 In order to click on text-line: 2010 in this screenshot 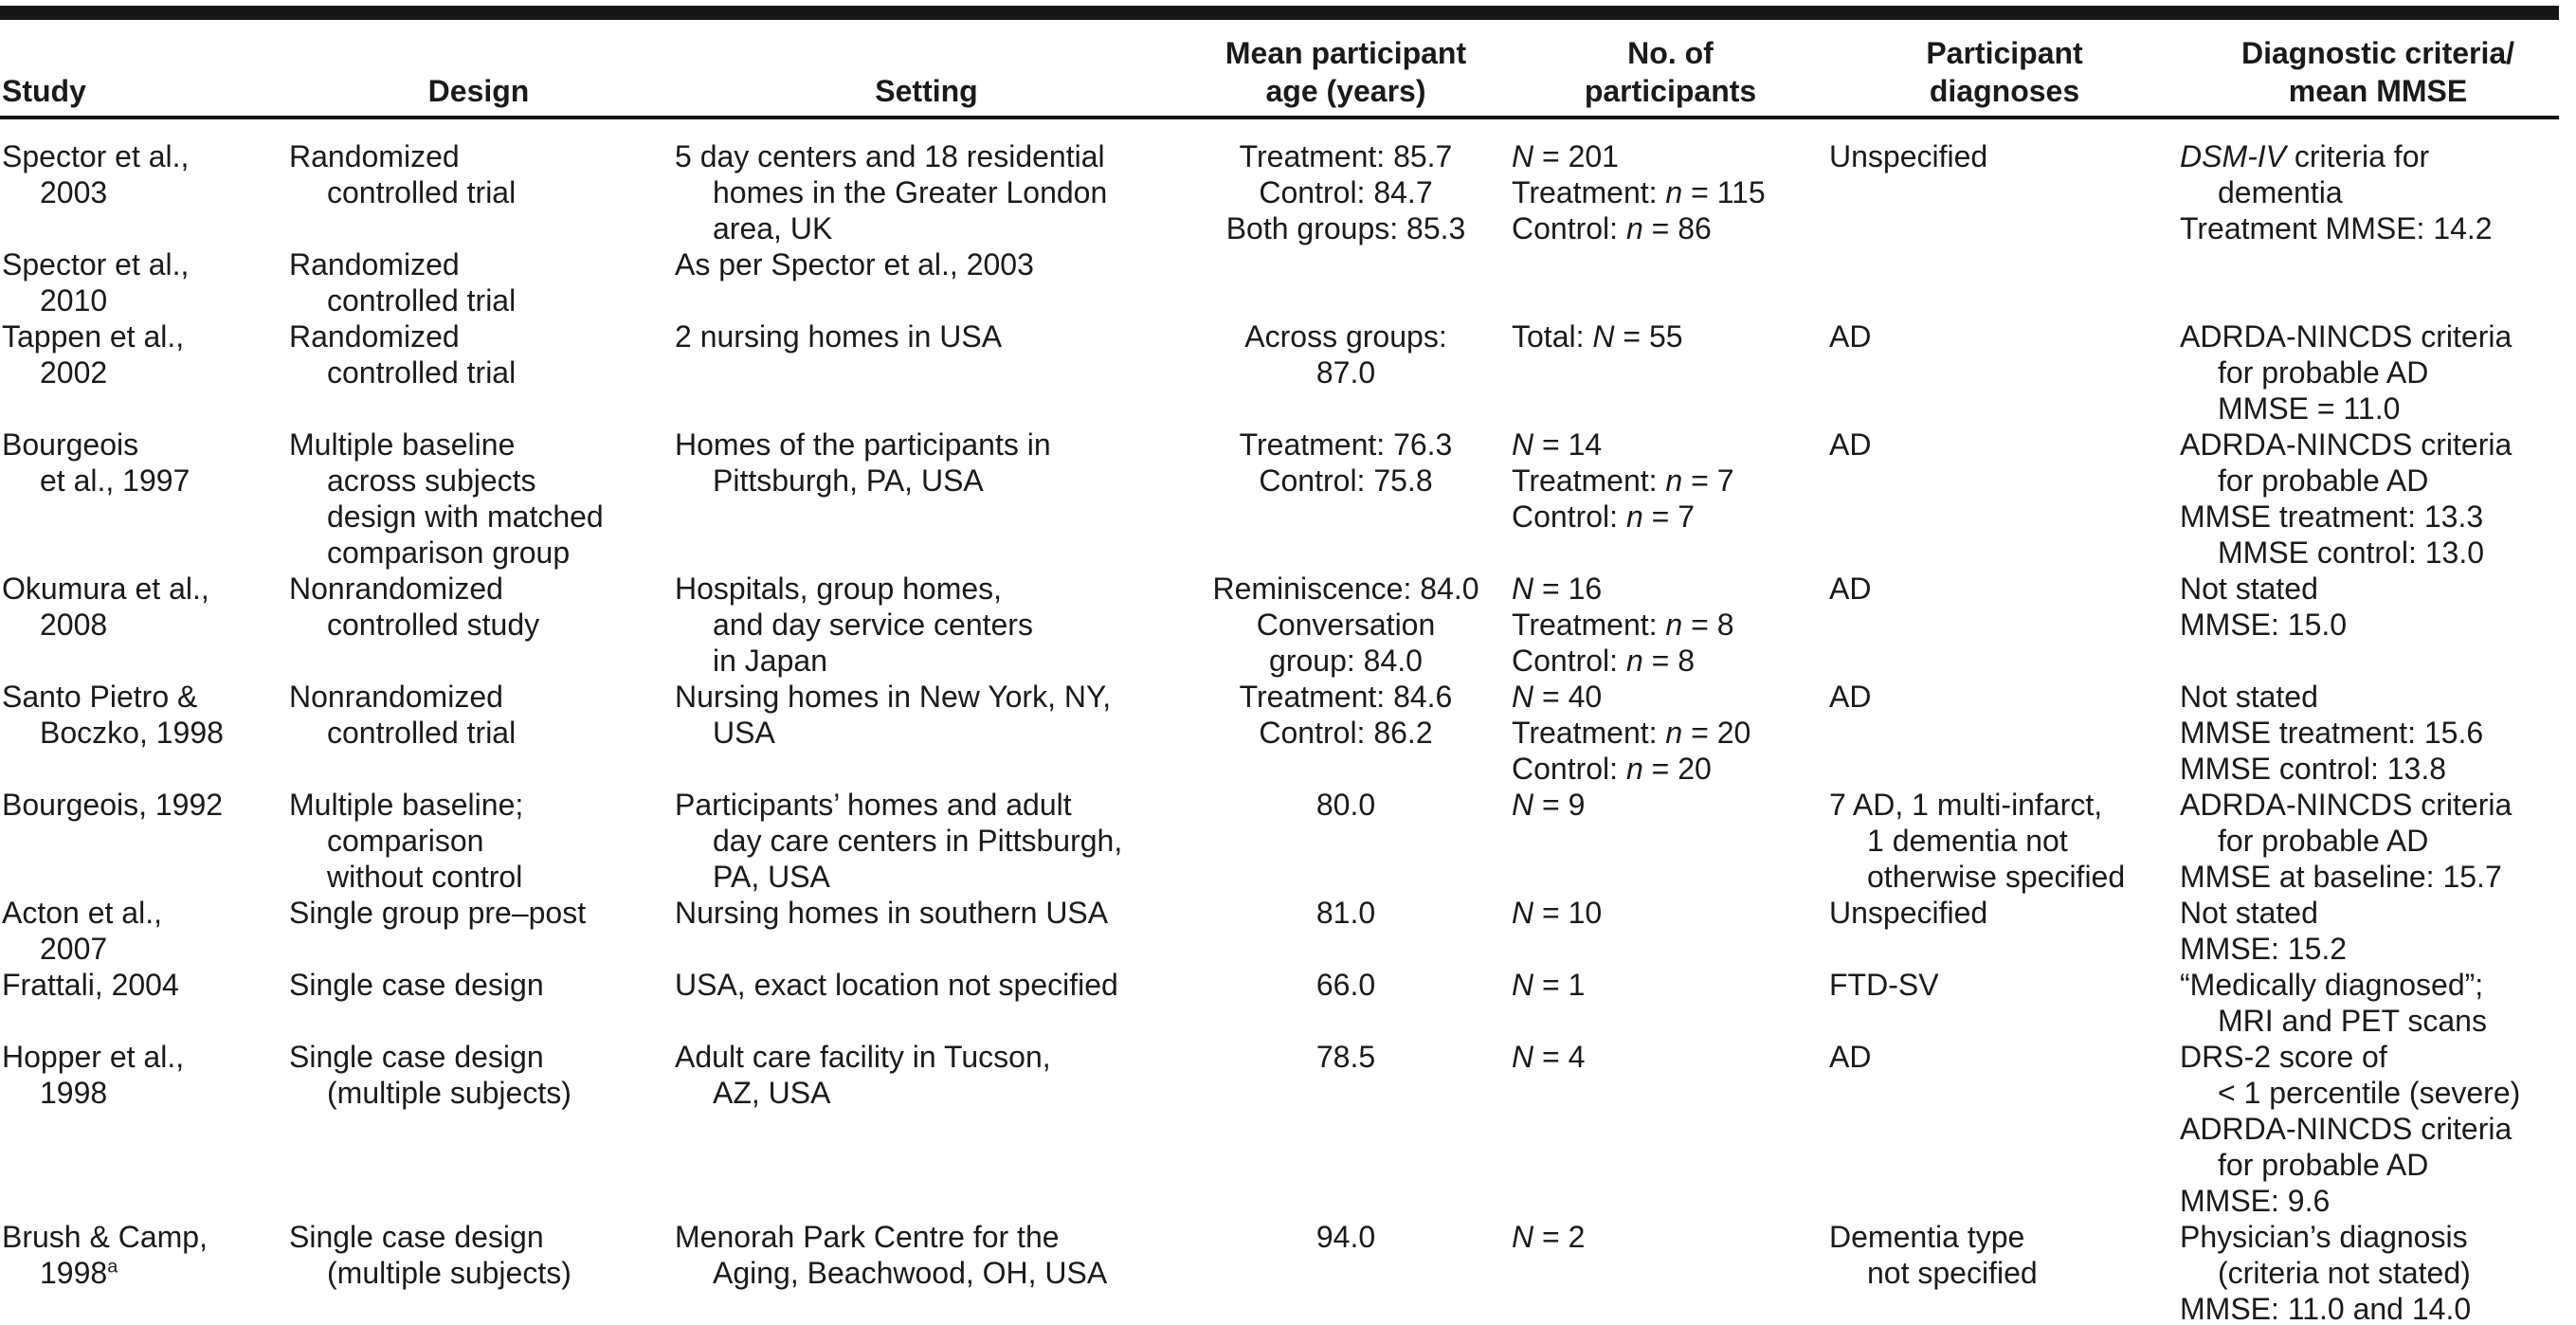, I will do `click(74, 300)`.